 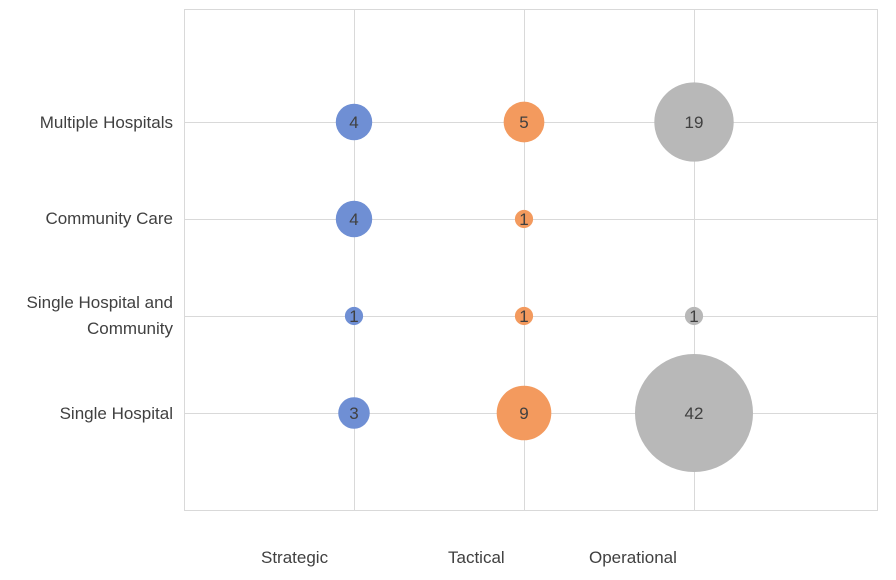 I want to click on y-label-community-care: Community Care, so click(x=109, y=218).